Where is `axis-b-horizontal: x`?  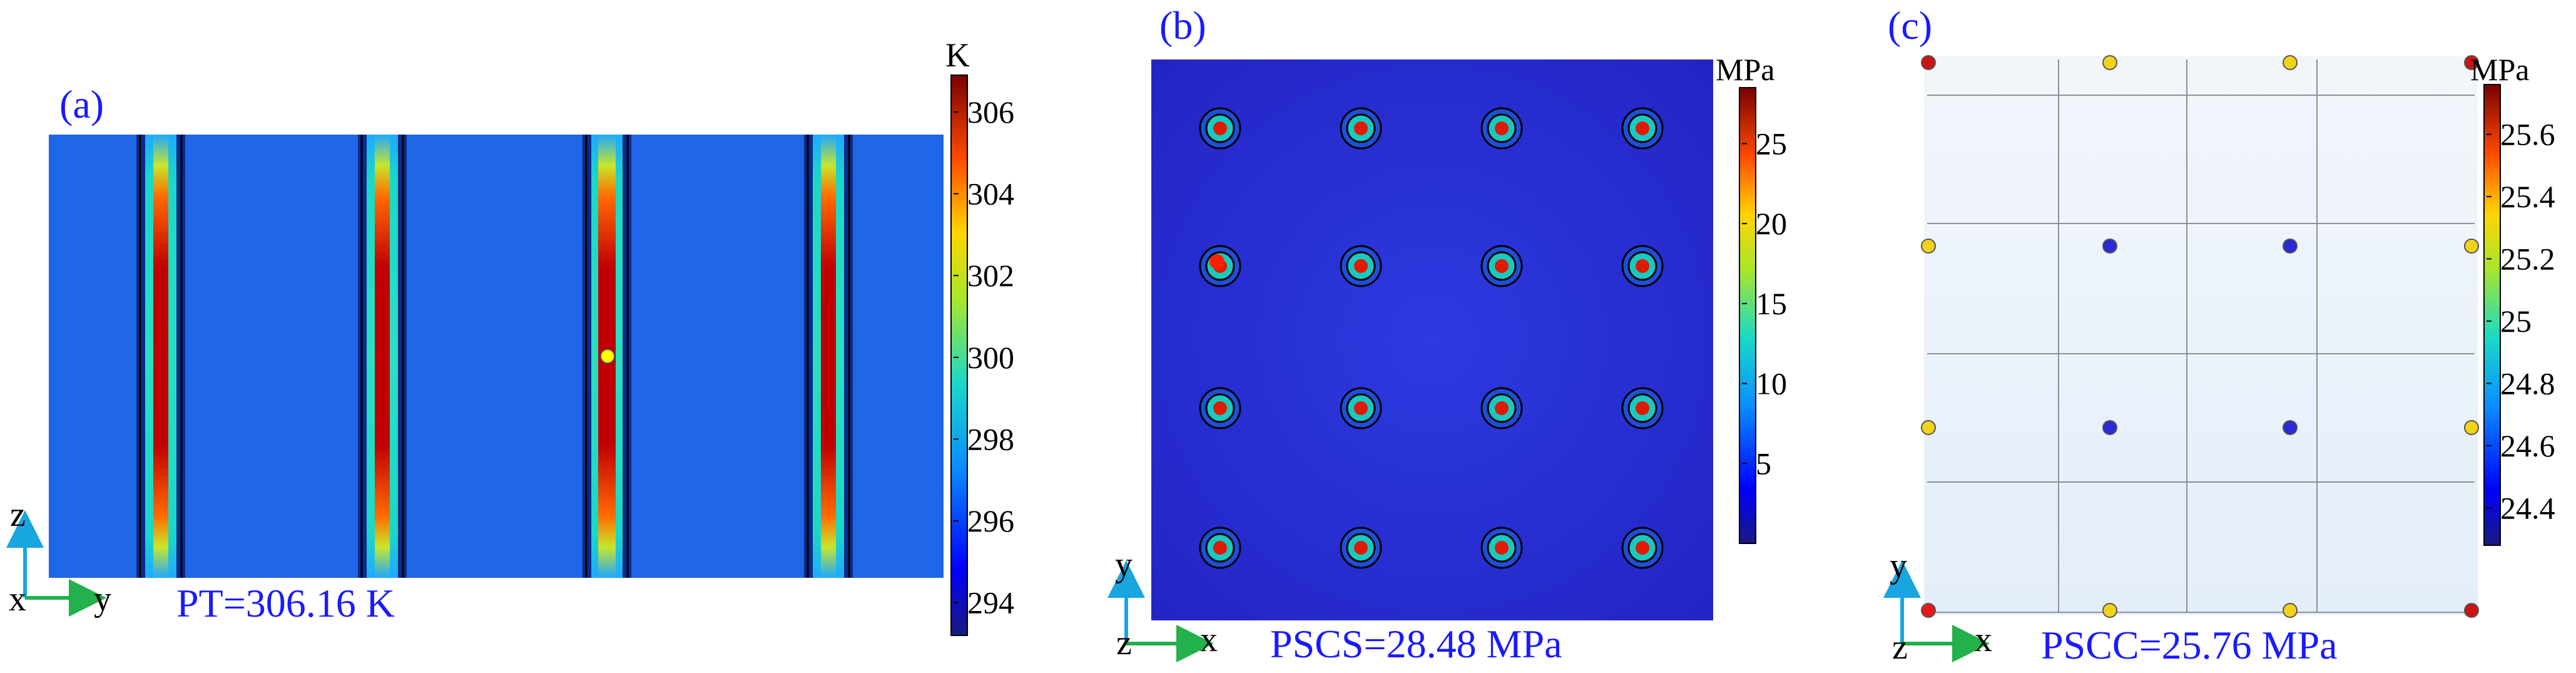
axis-b-horizontal: x is located at coordinates (1209, 640).